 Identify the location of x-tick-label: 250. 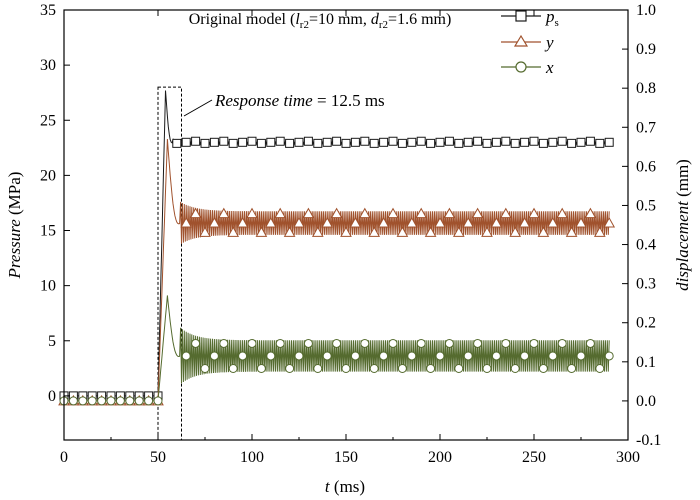
(534, 457).